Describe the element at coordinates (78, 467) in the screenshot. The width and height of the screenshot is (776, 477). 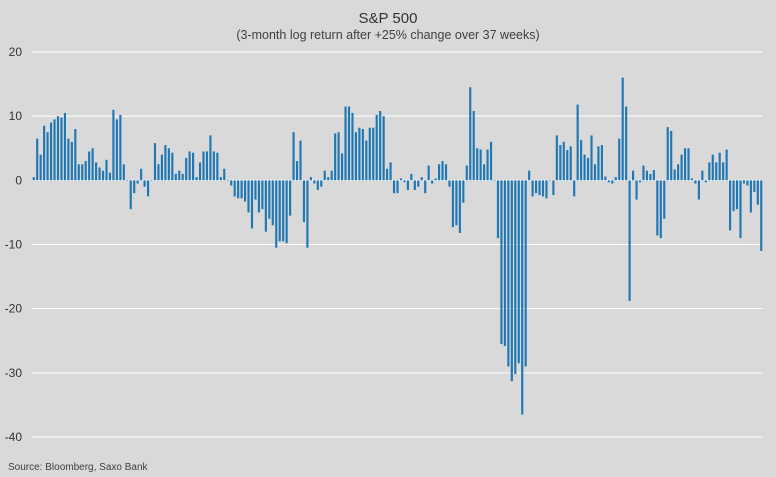
I see `source-note: Source: Bloomberg, Saxo Bank` at that location.